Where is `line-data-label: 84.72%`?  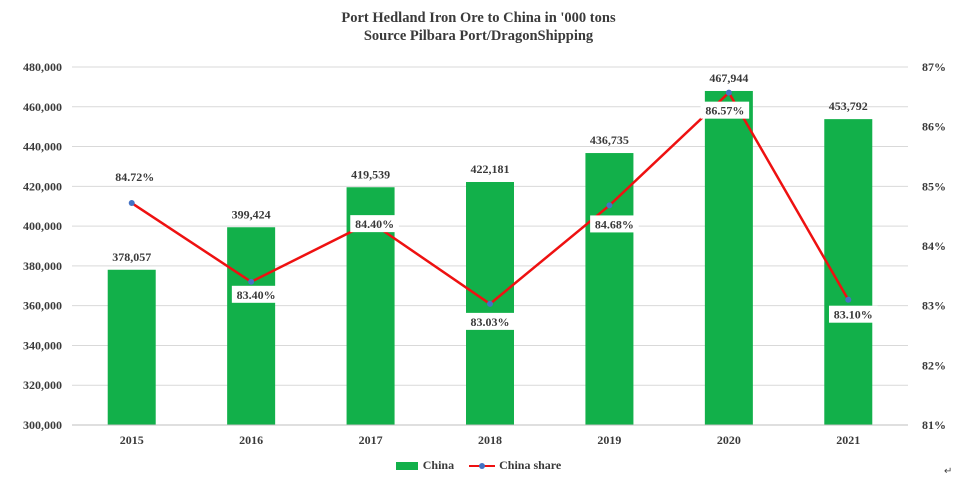
line-data-label: 84.72% is located at coordinates (134, 177).